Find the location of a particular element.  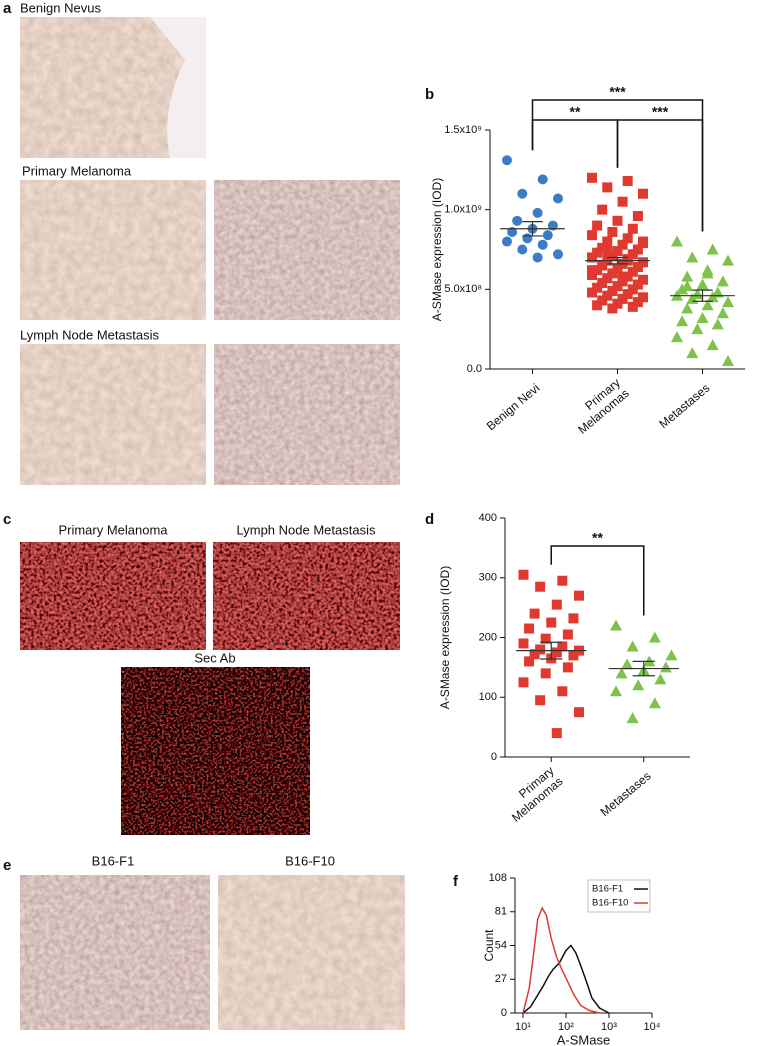

caption: Benign Nevus is located at coordinates (60, 7).